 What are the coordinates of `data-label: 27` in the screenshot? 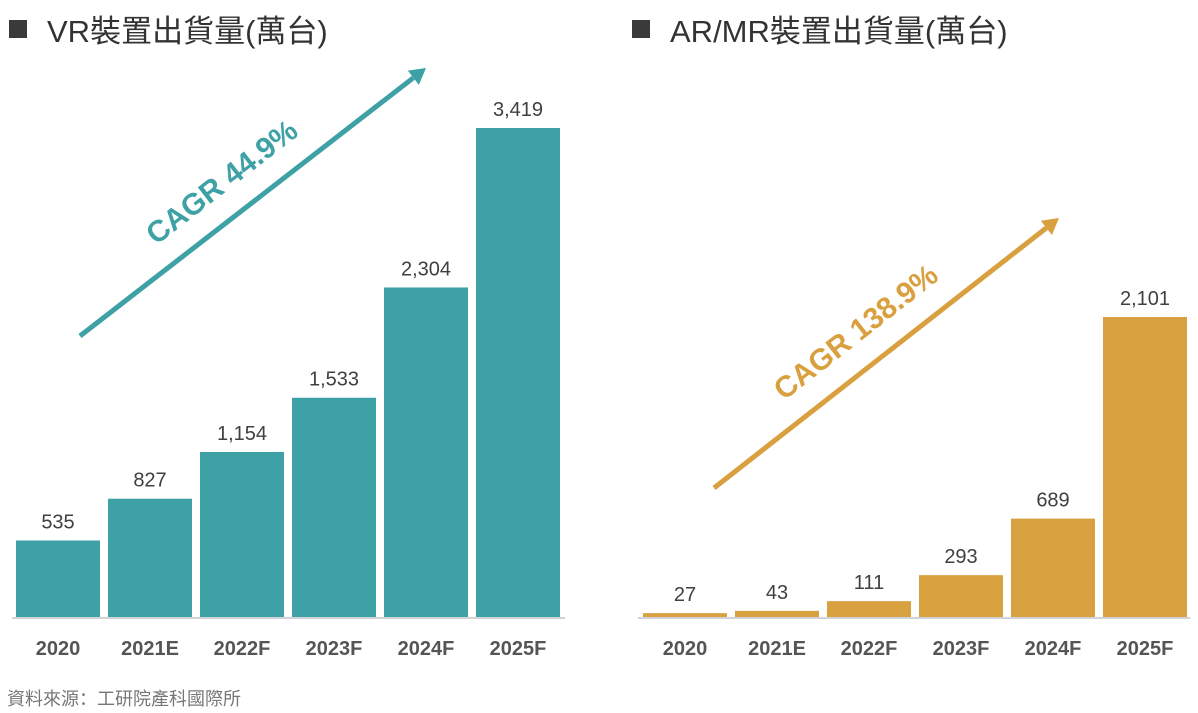 It's located at (685, 595).